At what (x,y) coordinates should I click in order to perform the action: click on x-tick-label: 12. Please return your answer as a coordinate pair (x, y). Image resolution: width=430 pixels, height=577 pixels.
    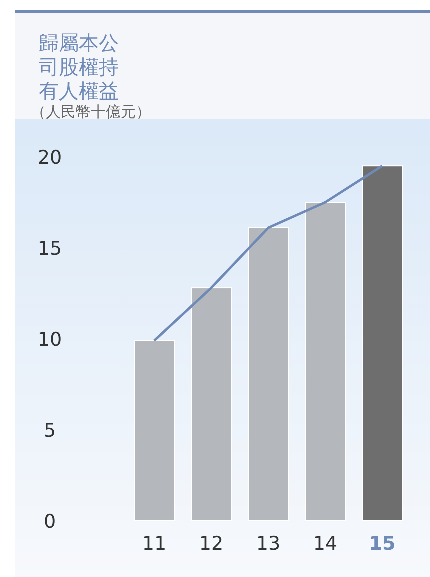
    Looking at the image, I should click on (211, 544).